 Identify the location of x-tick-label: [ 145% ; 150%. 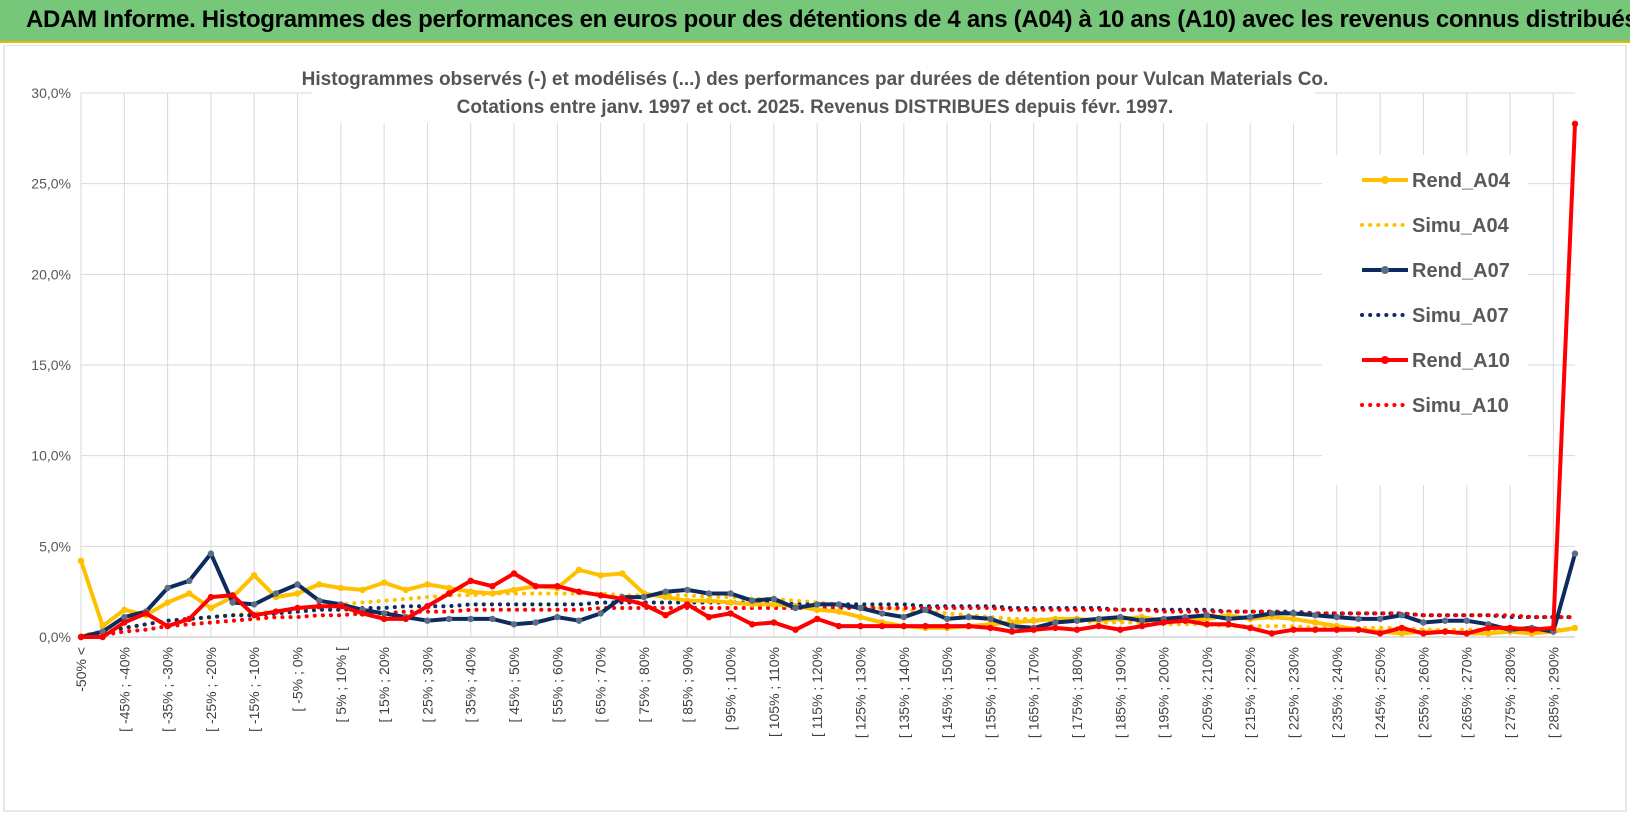
(947, 692).